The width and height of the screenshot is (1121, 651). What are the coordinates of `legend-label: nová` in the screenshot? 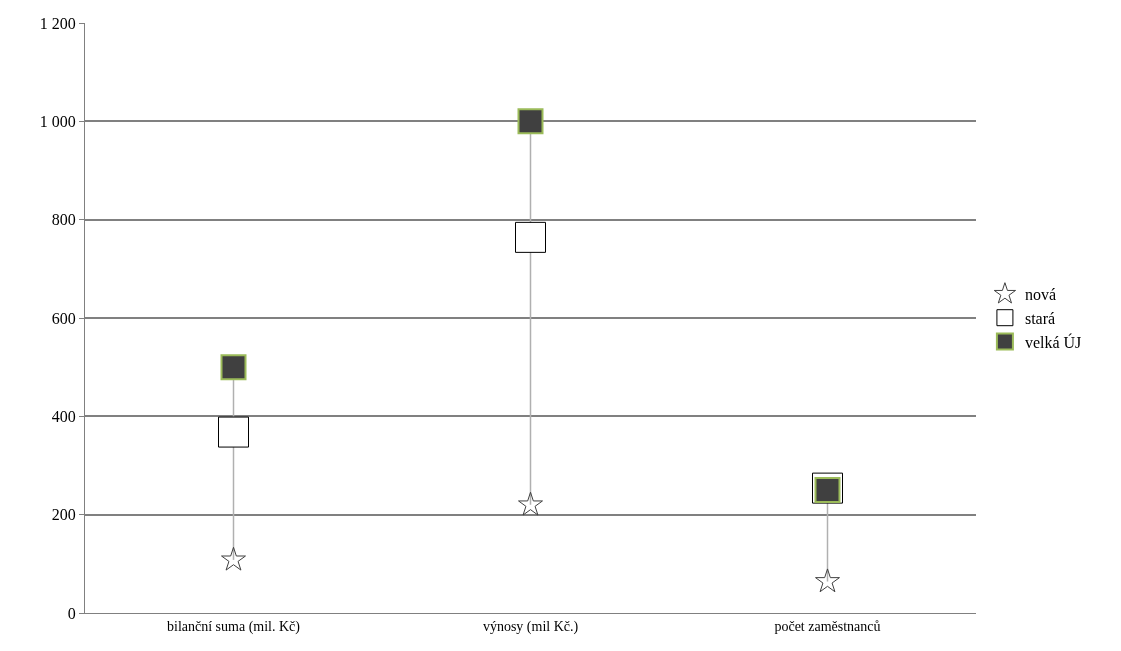 It's located at (1040, 295).